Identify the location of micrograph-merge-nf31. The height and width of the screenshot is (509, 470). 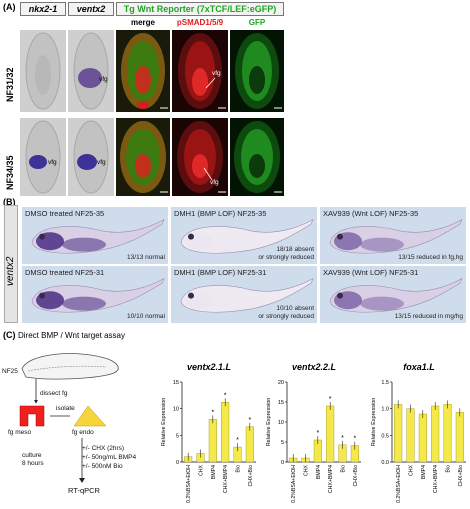
(143, 71).